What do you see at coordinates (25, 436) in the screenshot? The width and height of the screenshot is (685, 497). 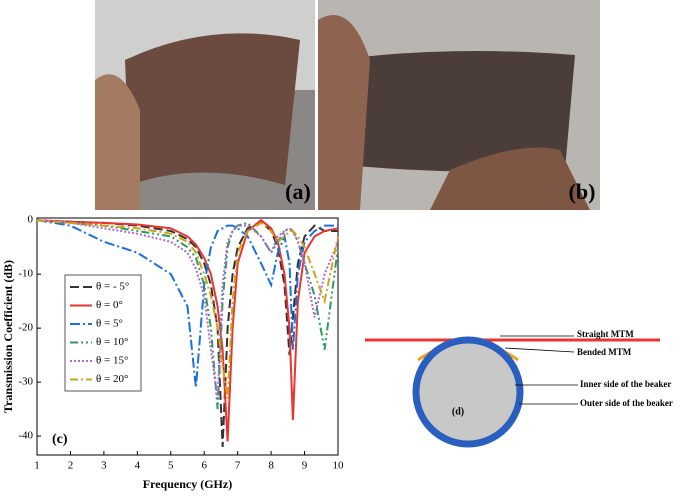 I see `y-tick-label: -40` at bounding box center [25, 436].